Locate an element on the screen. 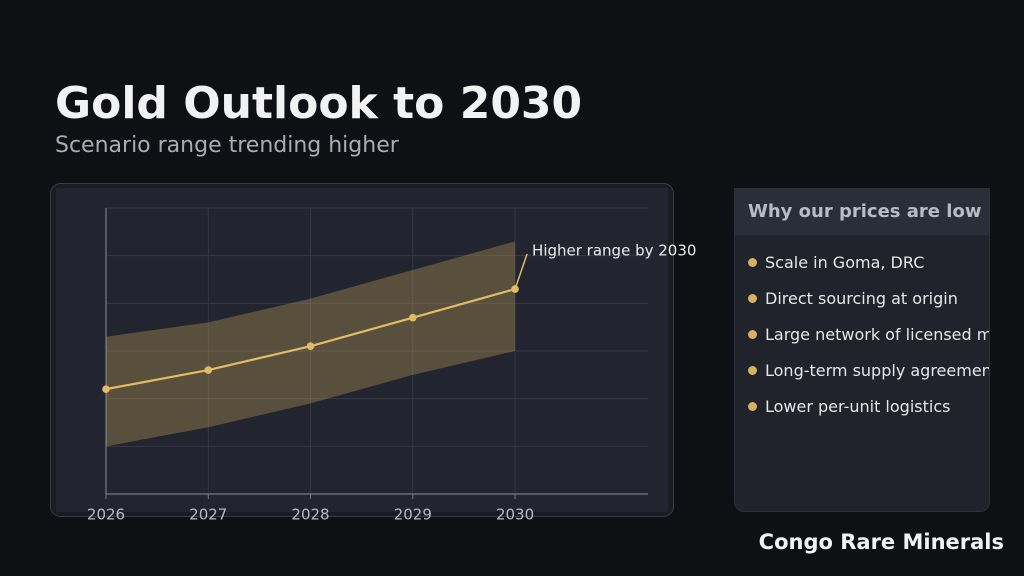  footer: Congo Rare Minerals is located at coordinates (881, 542).